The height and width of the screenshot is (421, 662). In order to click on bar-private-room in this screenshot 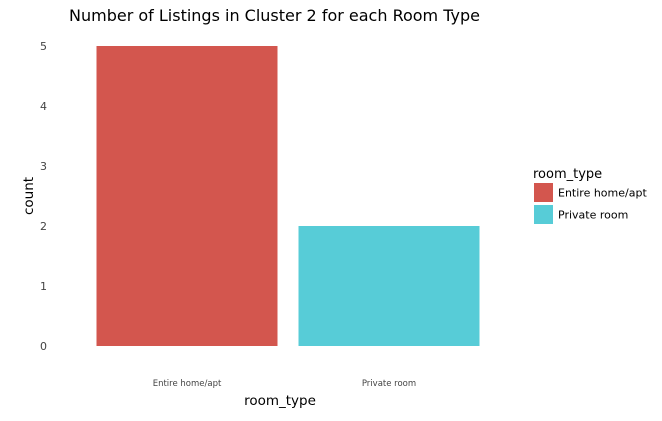, I will do `click(389, 286)`.